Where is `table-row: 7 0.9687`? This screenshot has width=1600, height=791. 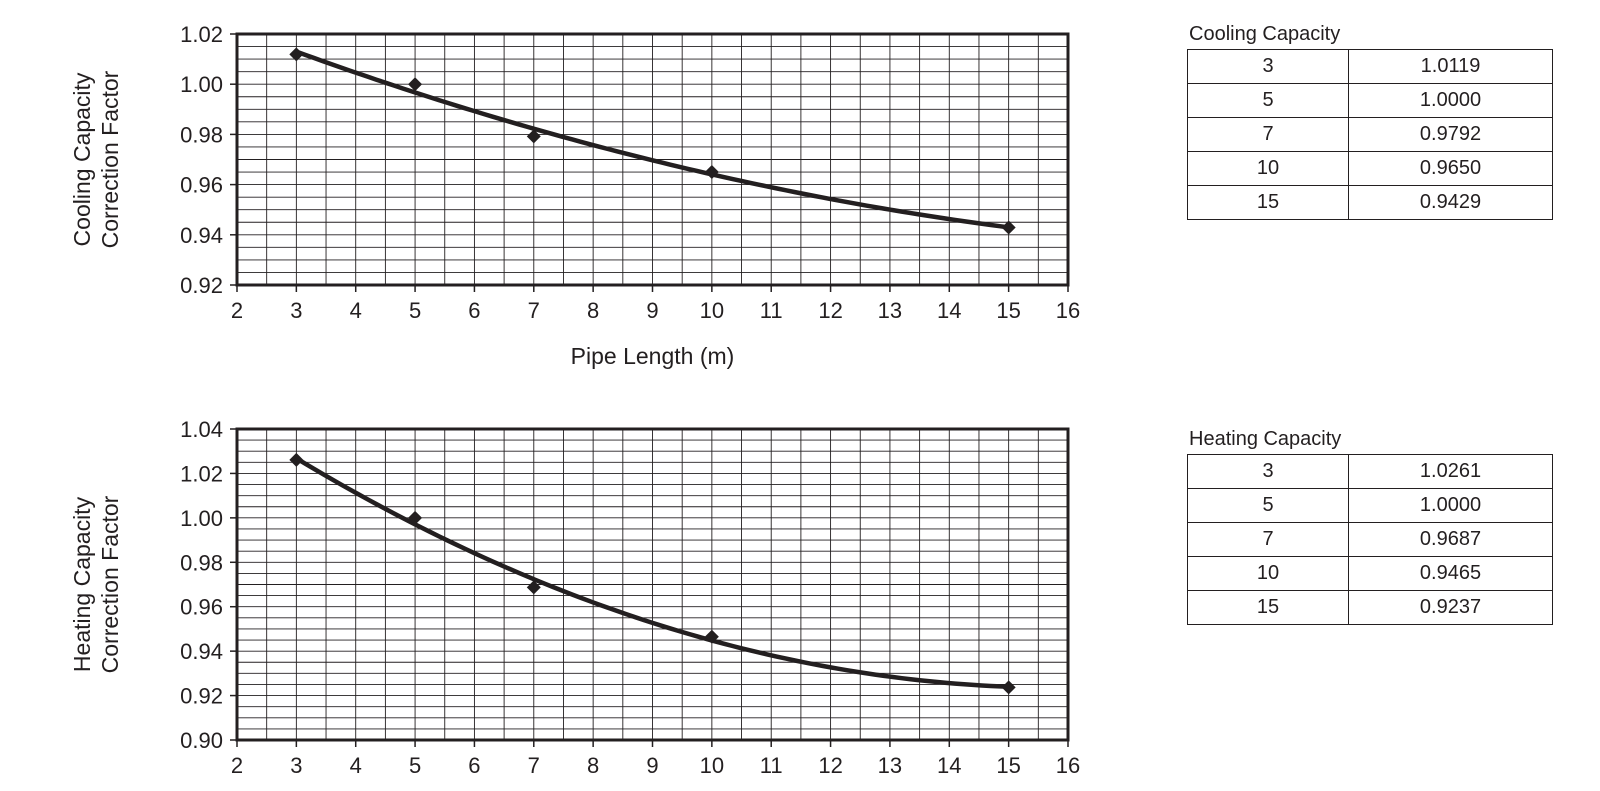 table-row: 7 0.9687 is located at coordinates (1370, 539).